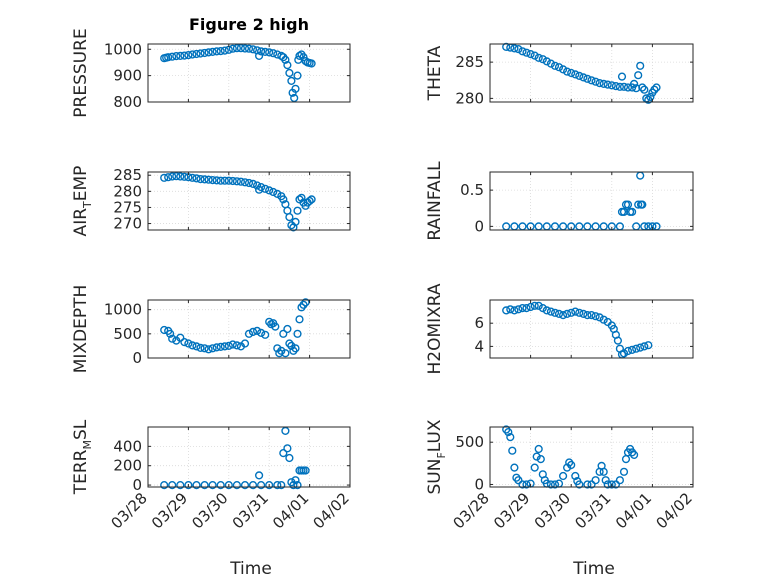  Describe the element at coordinates (81, 72) in the screenshot. I see `y-axis-label: PRESSURE` at that location.